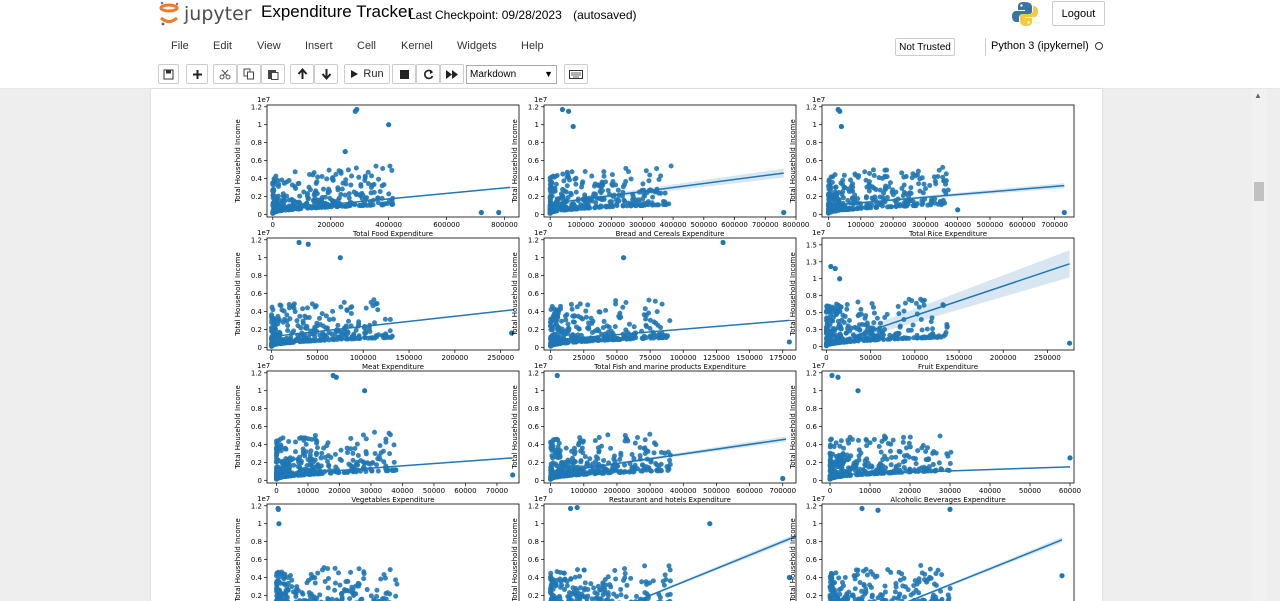 The height and width of the screenshot is (601, 1280). I want to click on plot-area, so click(670, 294).